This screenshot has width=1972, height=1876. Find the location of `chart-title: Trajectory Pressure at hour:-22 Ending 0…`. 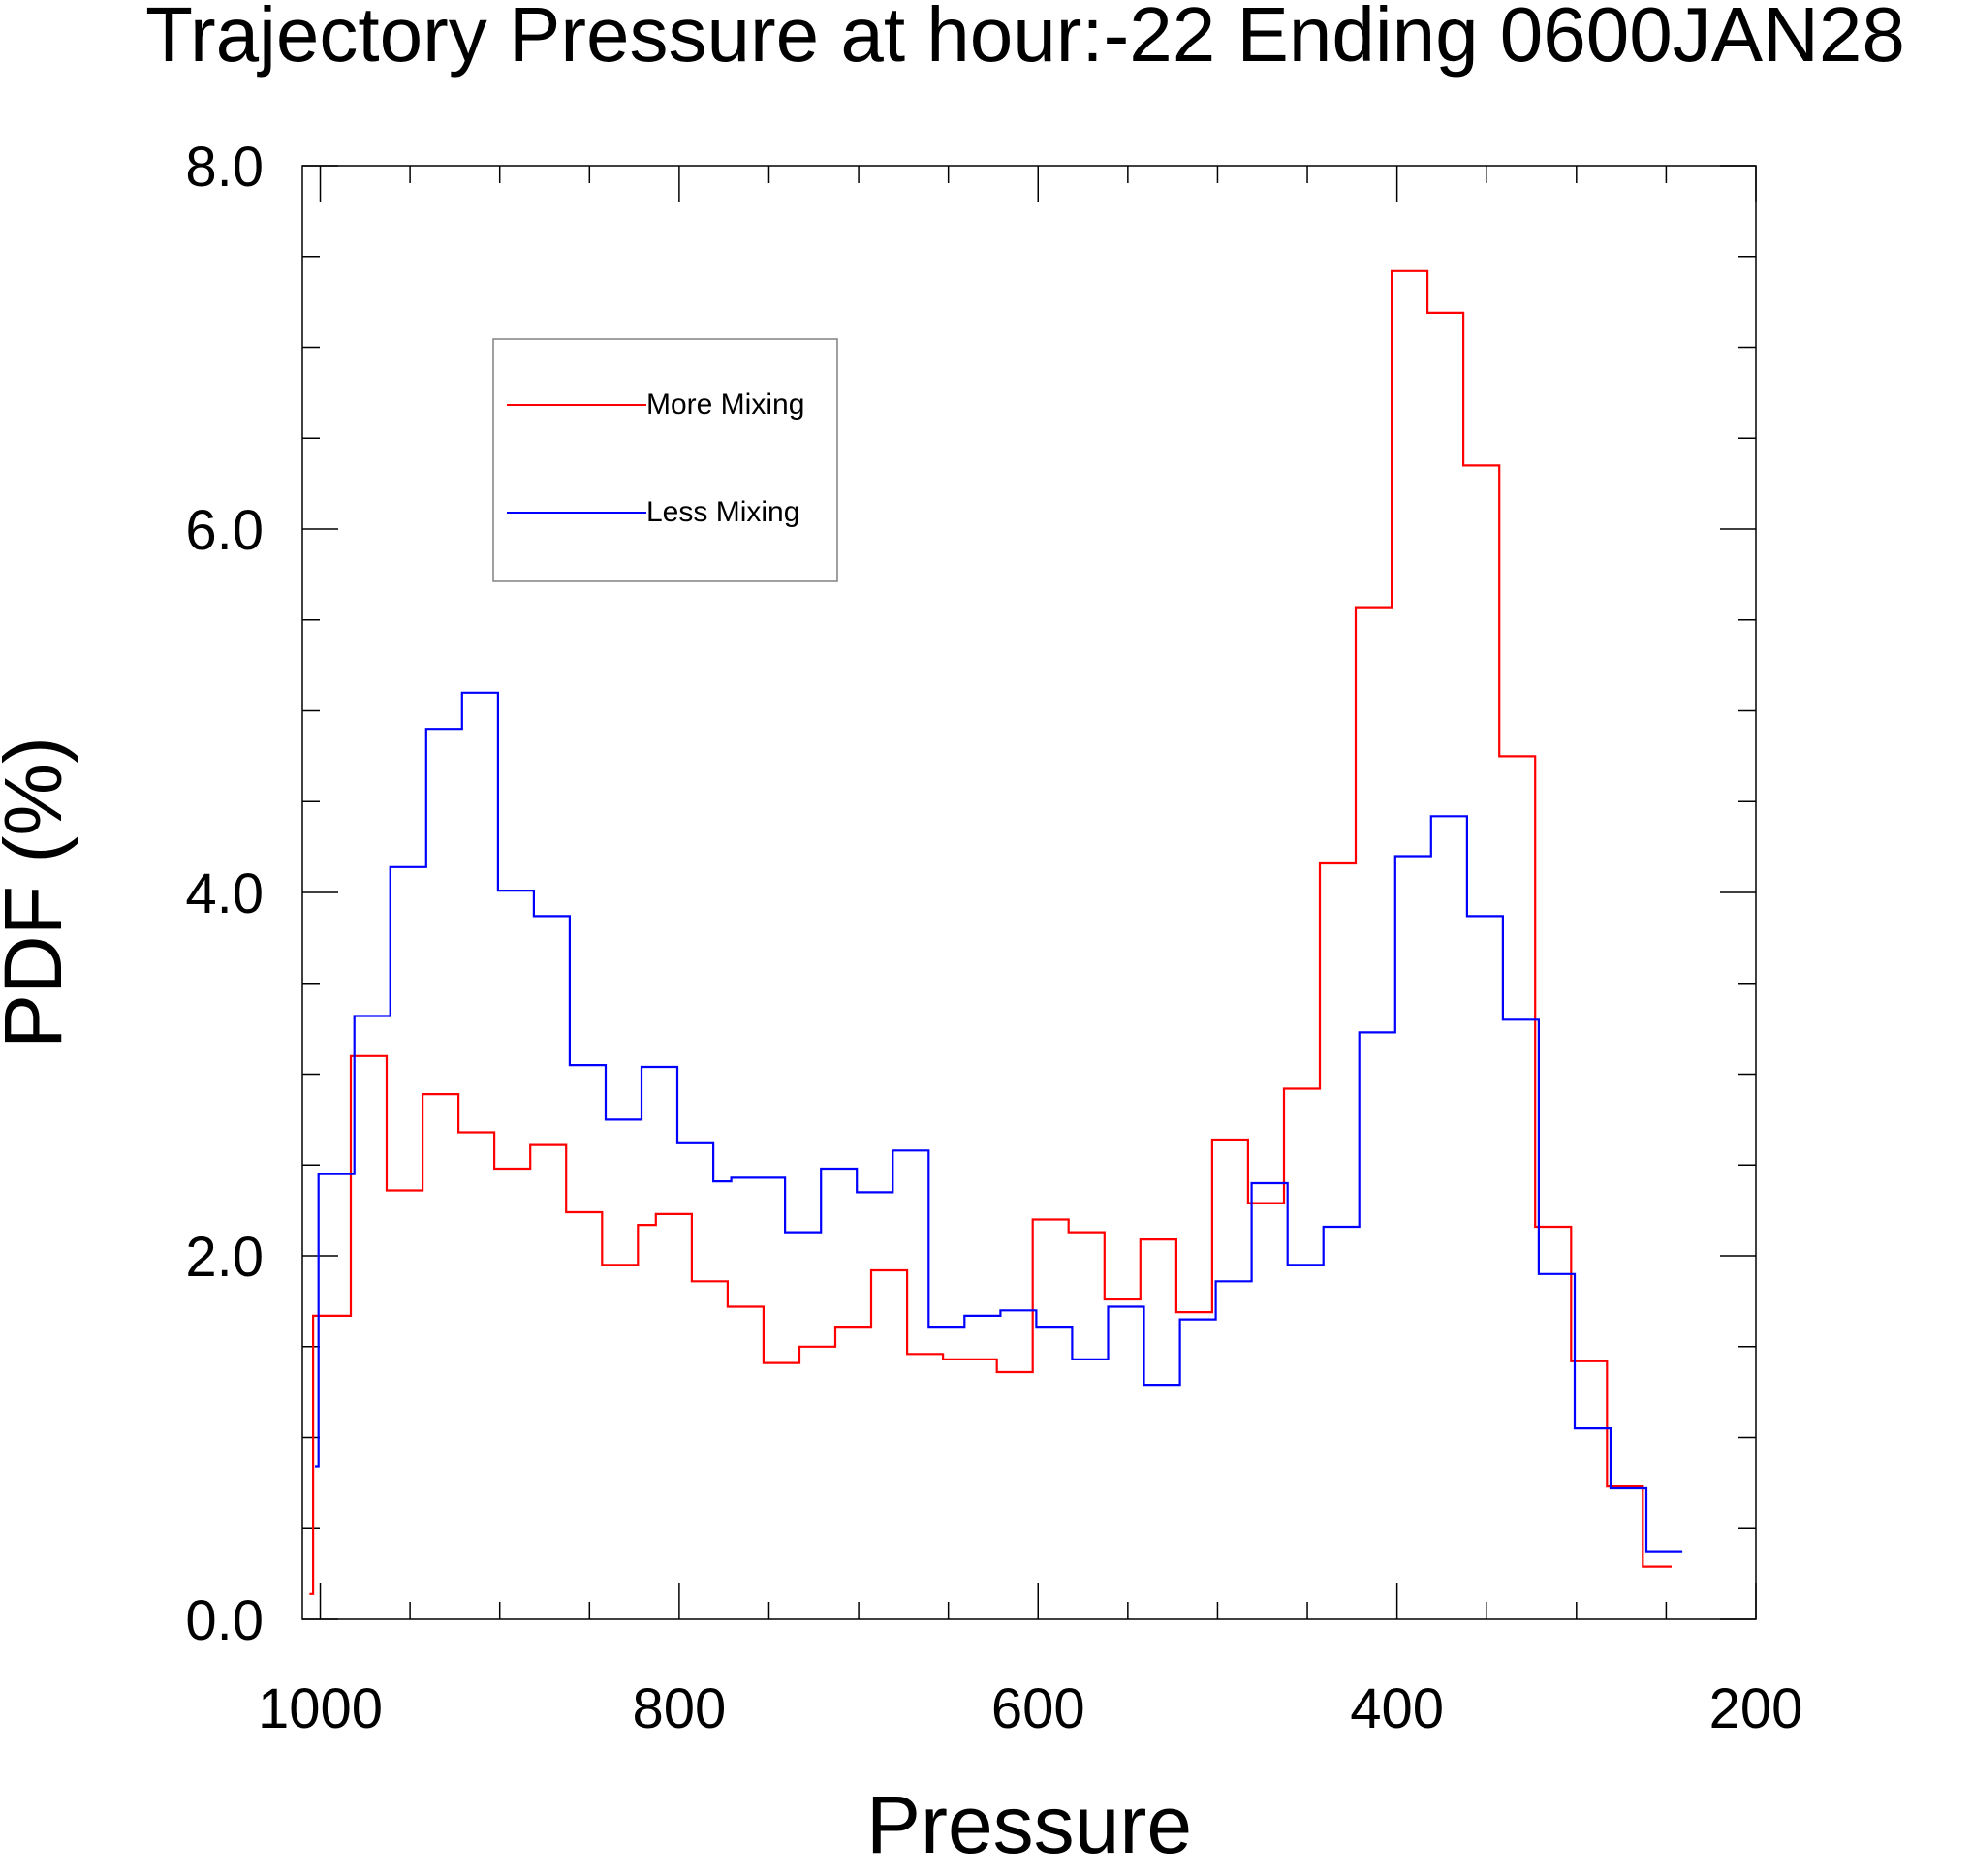

chart-title: Trajectory Pressure at hour:-22 Ending 0… is located at coordinates (1025, 39).